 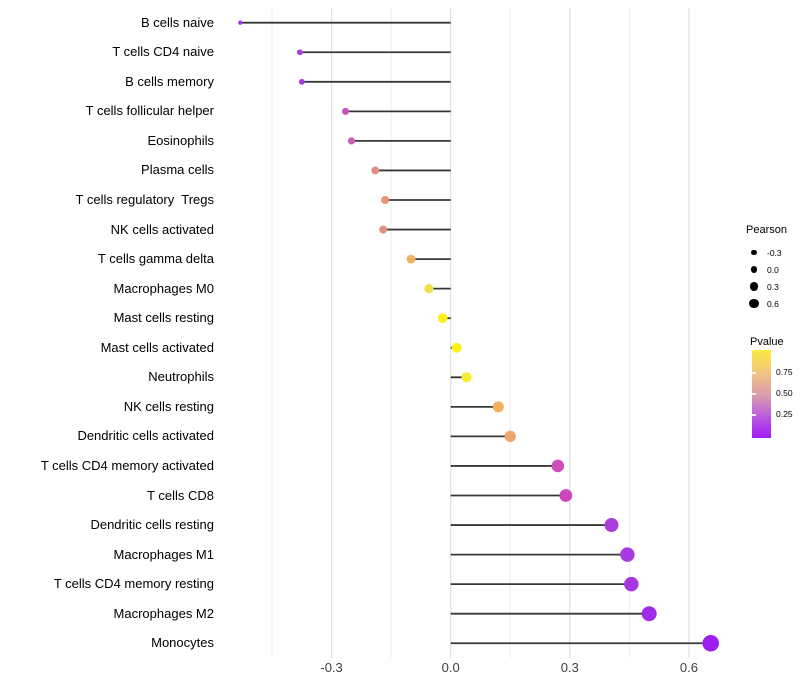 What do you see at coordinates (766, 230) in the screenshot?
I see `size-legend-title: Pearson` at bounding box center [766, 230].